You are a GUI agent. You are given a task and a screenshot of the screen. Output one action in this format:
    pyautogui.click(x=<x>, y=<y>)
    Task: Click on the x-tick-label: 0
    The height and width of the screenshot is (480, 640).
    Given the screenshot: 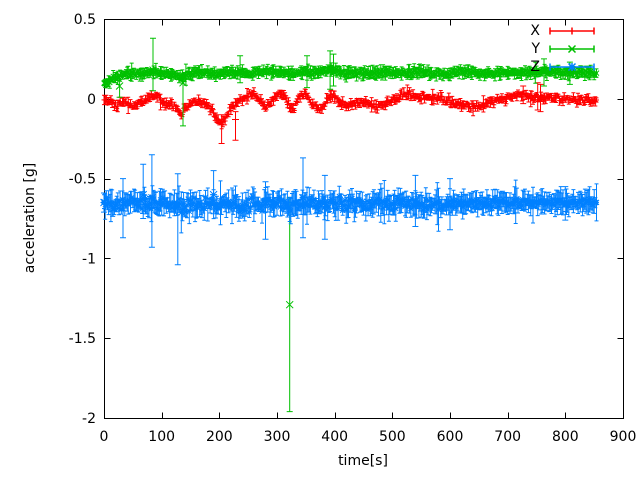 What is the action you would take?
    pyautogui.click(x=104, y=437)
    